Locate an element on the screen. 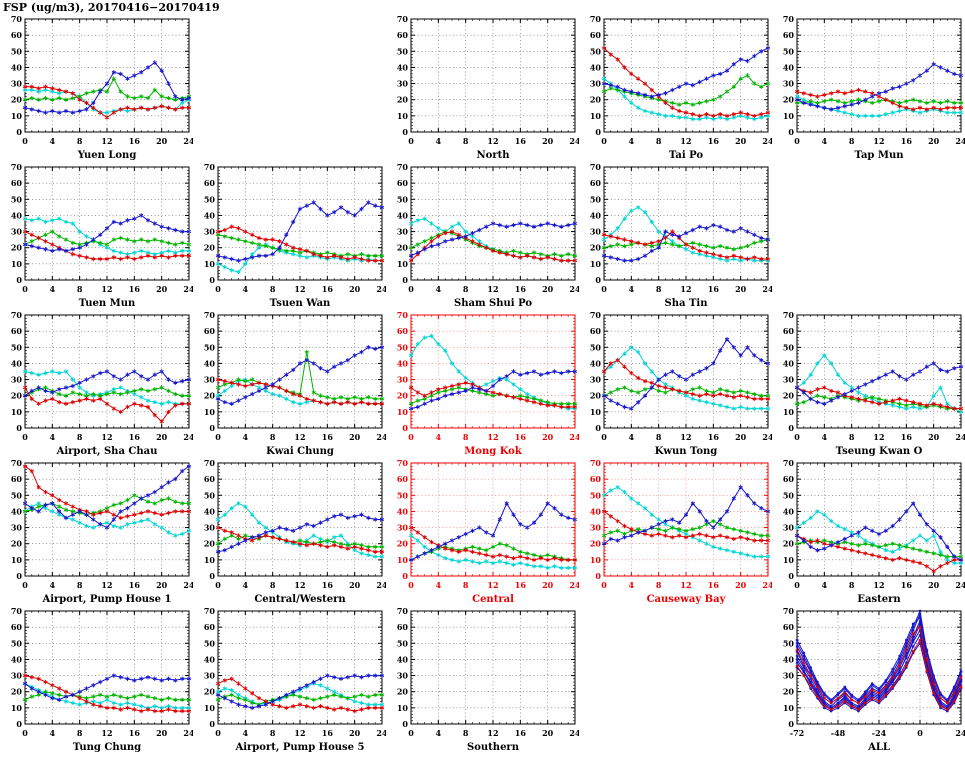 The image size is (965, 757). chart-title: Causeway Bay is located at coordinates (687, 599).